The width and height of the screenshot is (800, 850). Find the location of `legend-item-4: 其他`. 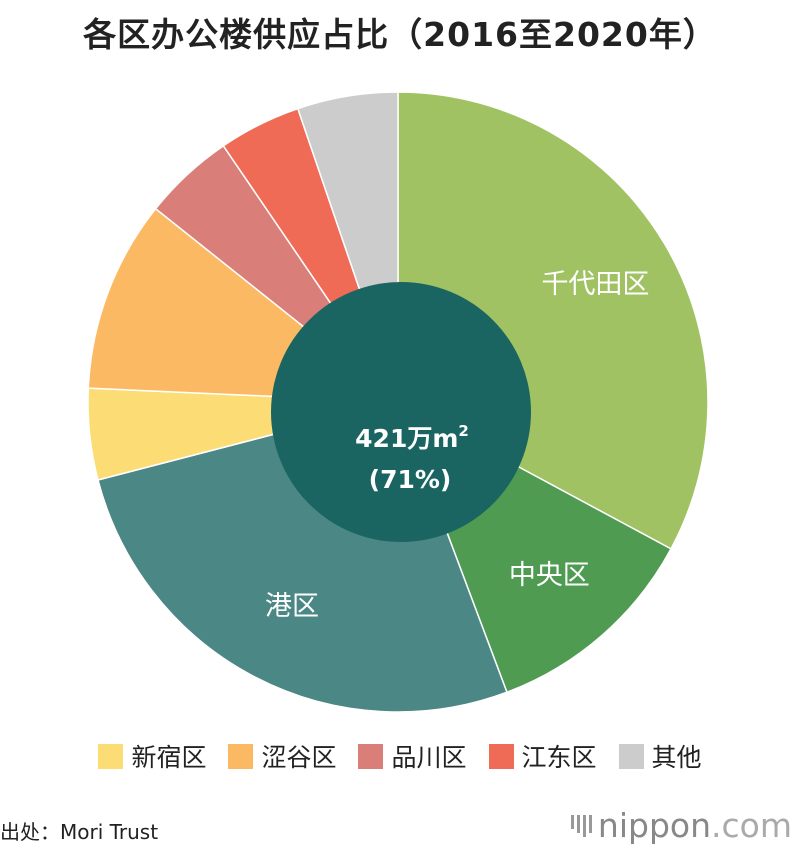

legend-item-4: 其他 is located at coordinates (660, 756).